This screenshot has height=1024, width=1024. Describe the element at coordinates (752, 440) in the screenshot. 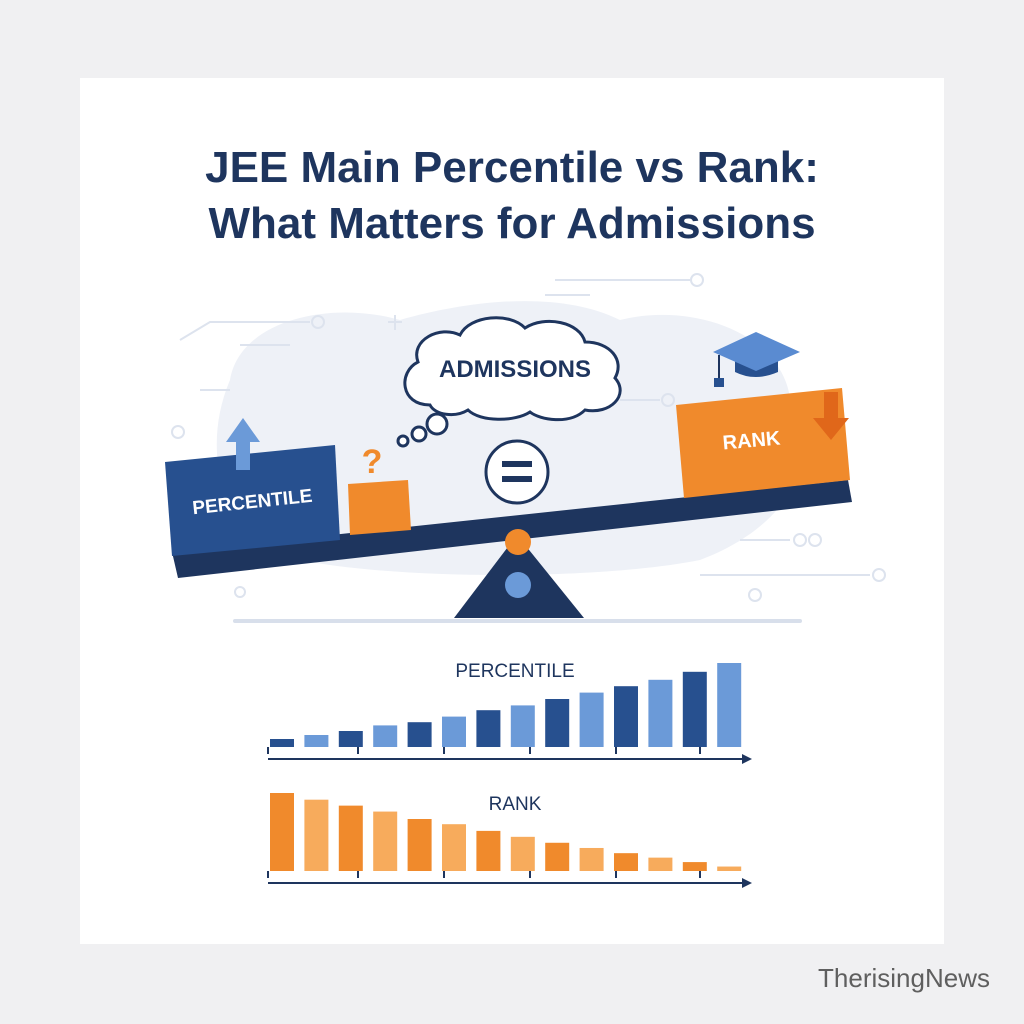

I see `rank-block-label: RANK` at that location.